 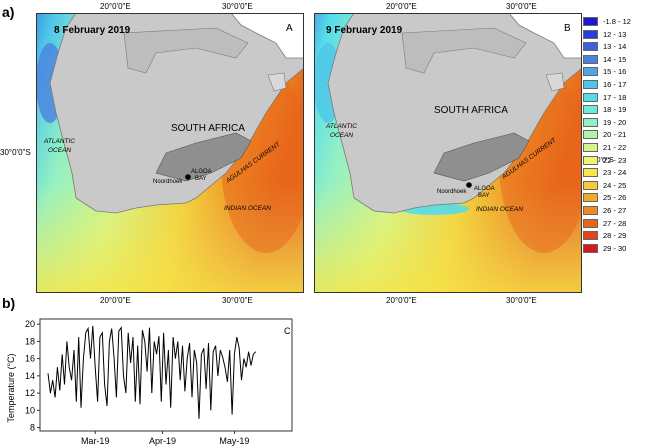 What do you see at coordinates (469, 185) in the screenshot?
I see `site-marker-b` at bounding box center [469, 185].